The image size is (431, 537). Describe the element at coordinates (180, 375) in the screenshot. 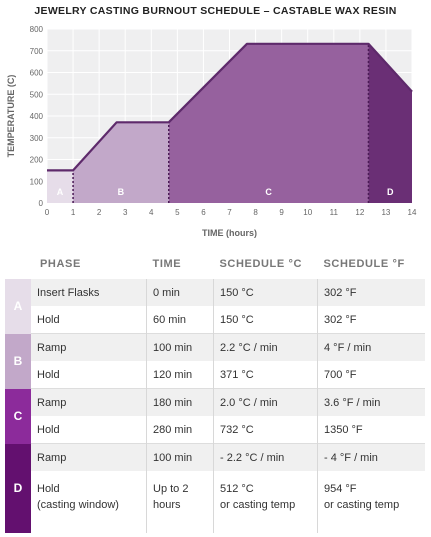

I see `cell-time: 120 min` at that location.